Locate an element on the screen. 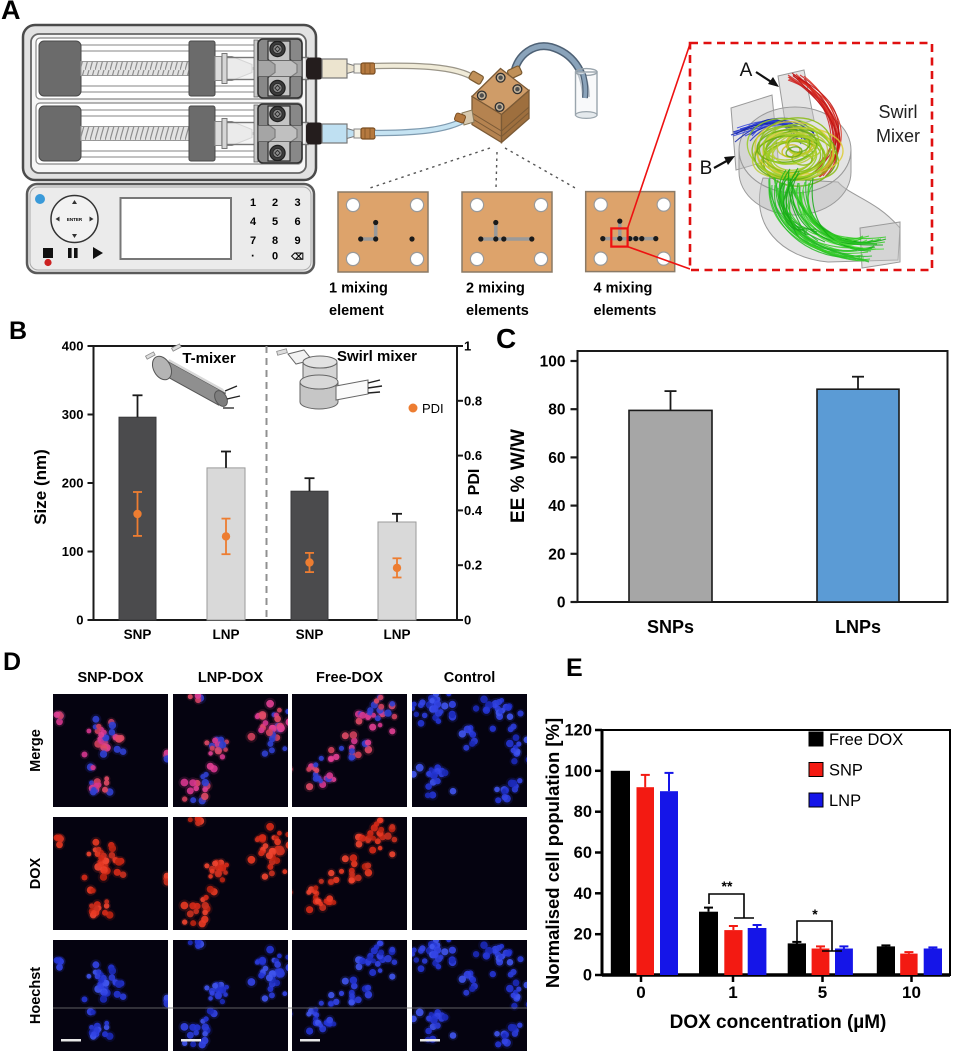  svg-text: 7 is located at coordinates (253, 241).